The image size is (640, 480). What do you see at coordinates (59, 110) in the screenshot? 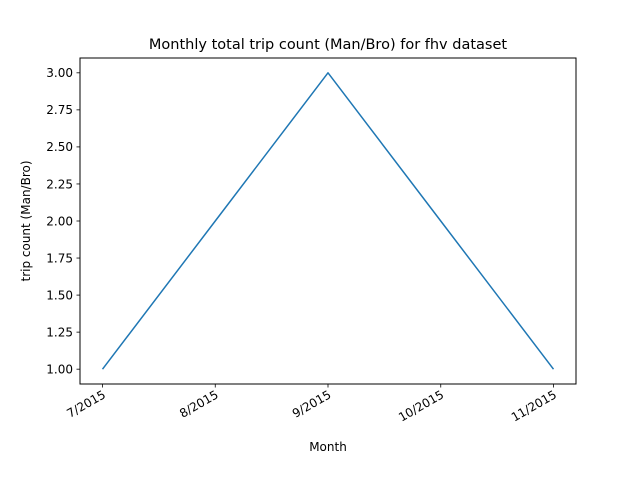
I see `y-tick-label: 2.75` at bounding box center [59, 110].